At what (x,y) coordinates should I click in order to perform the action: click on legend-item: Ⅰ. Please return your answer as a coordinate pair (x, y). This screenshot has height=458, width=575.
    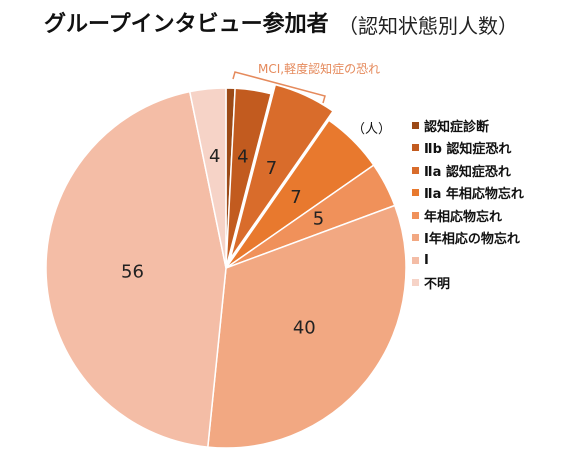
    Looking at the image, I should click on (468, 260).